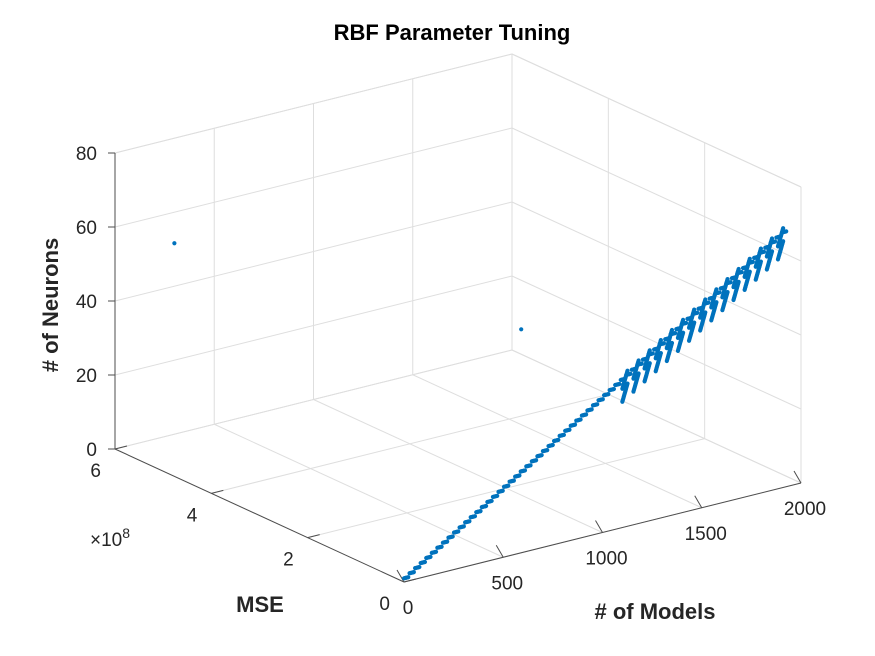 This screenshot has height=656, width=875. Describe the element at coordinates (288, 560) in the screenshot. I see `y-tick-label: 2` at that location.